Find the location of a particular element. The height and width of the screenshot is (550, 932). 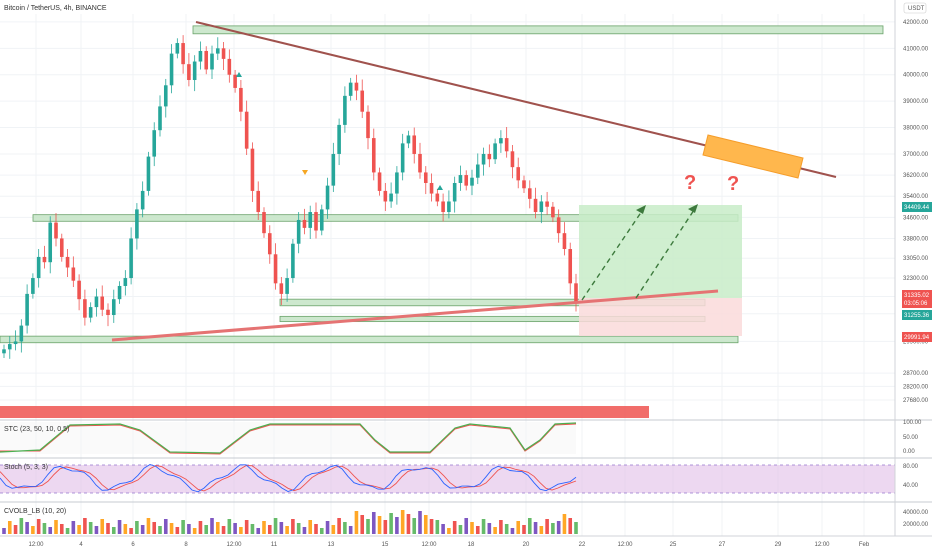

price-label: 03:05:06 is located at coordinates (916, 304).